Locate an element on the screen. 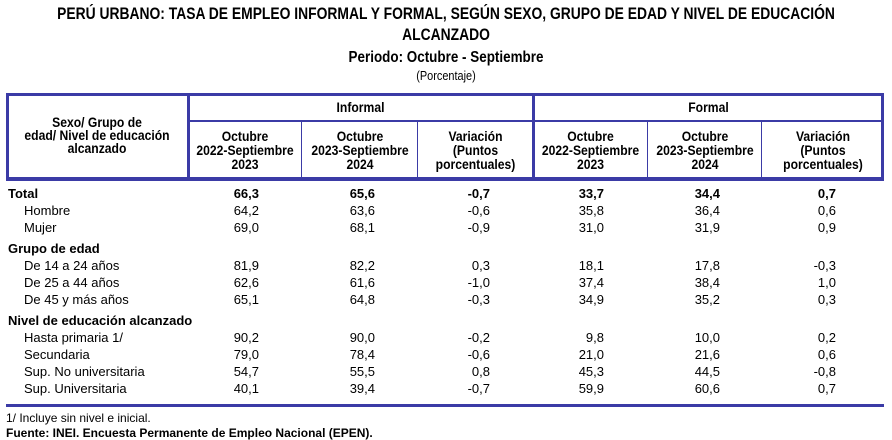 The image size is (892, 440). cell-value: 37,4 is located at coordinates (591, 282).